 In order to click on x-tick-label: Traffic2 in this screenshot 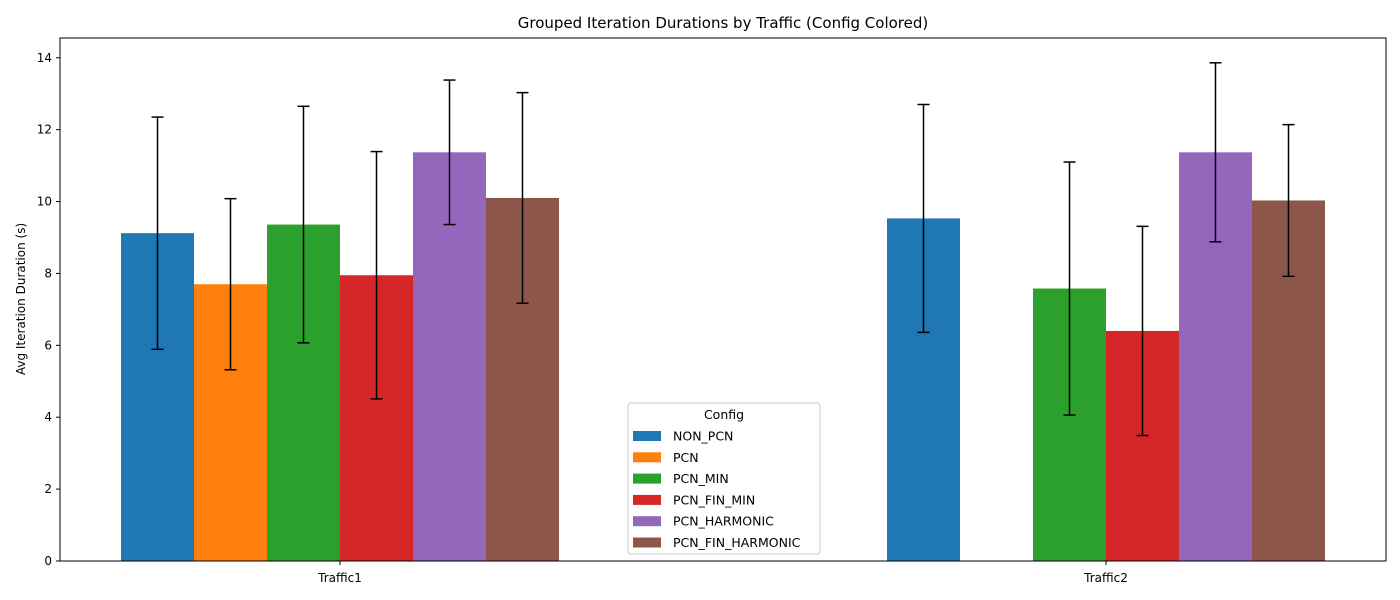, I will do `click(1105, 578)`.